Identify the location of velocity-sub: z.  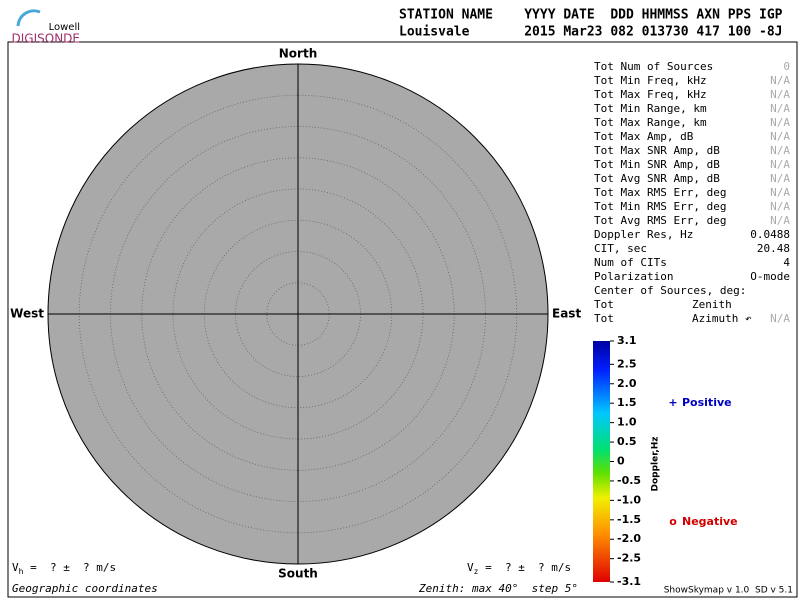
(476, 571).